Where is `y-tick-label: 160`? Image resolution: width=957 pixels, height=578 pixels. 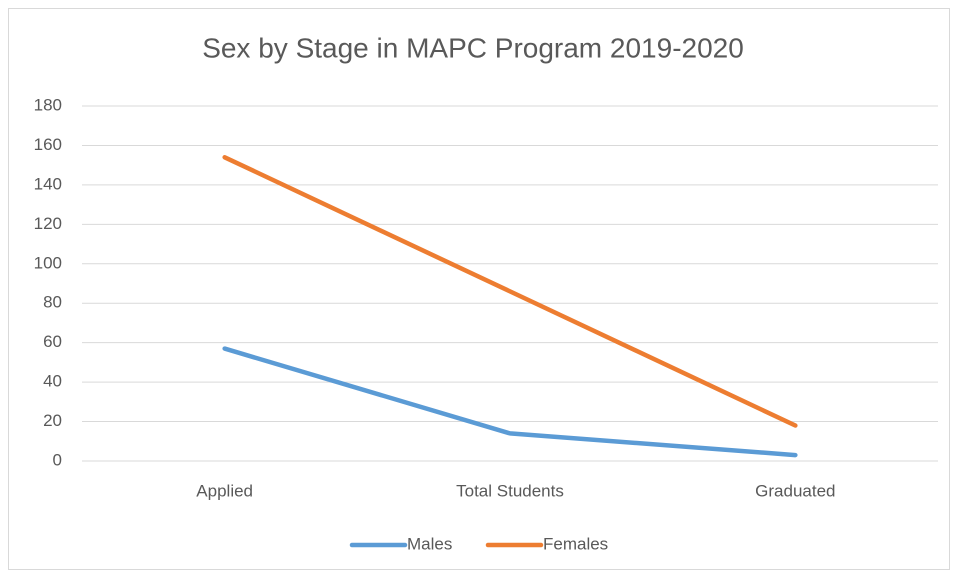 y-tick-label: 160 is located at coordinates (48, 144).